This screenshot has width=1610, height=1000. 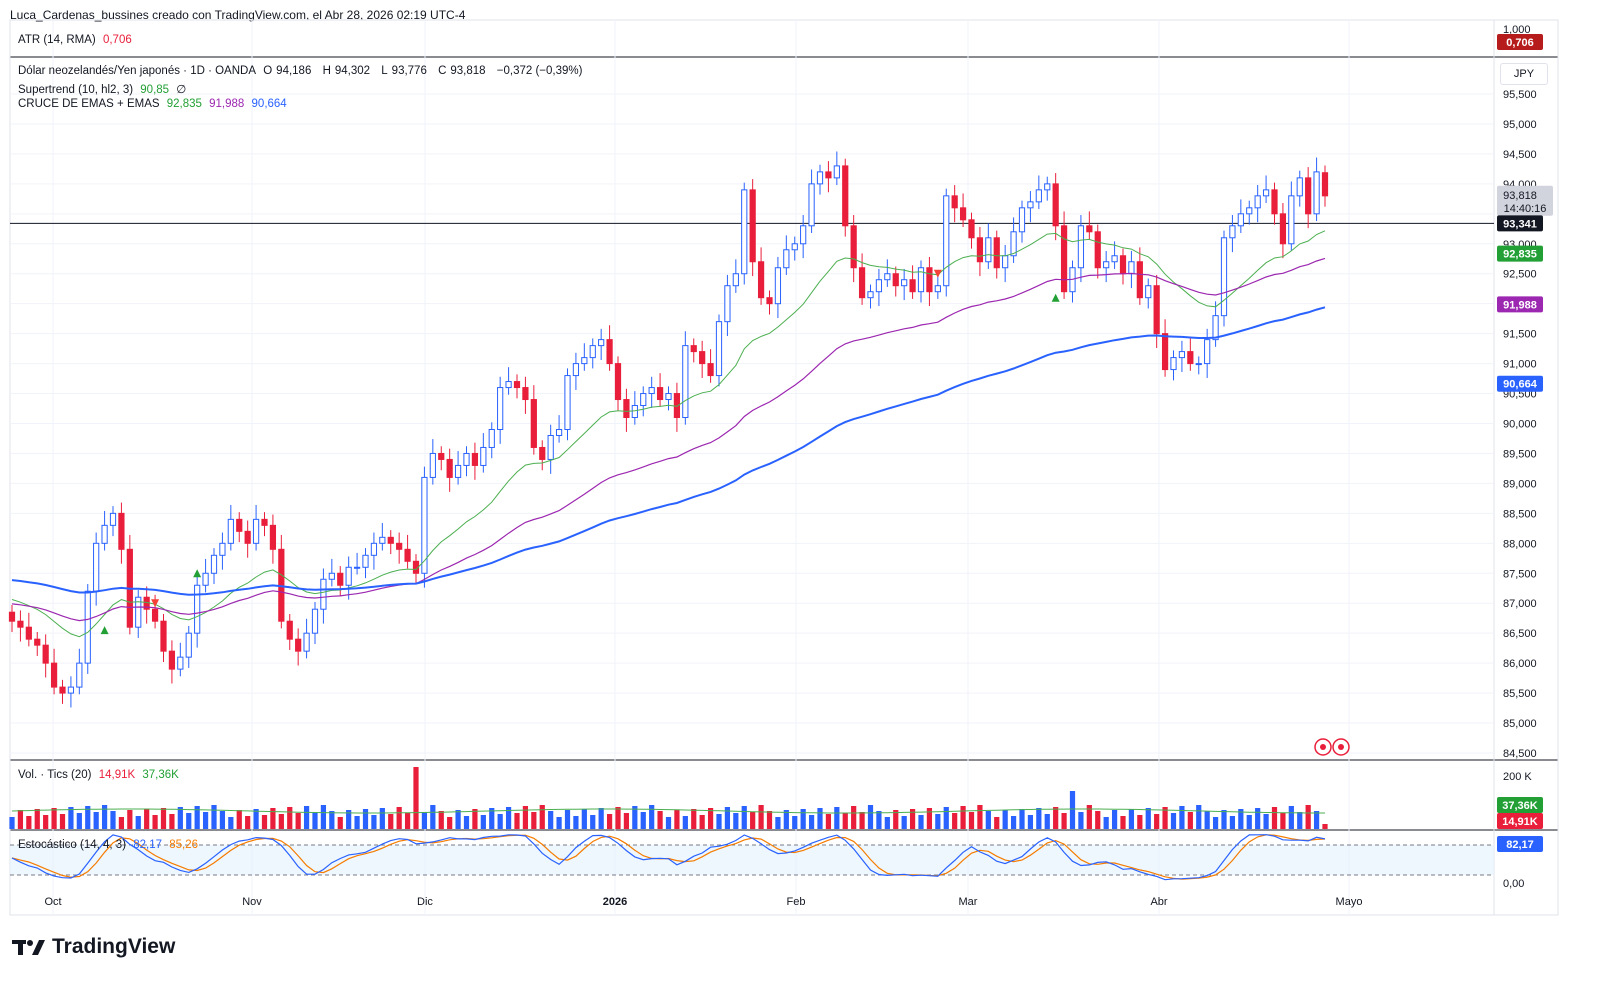 What do you see at coordinates (252, 902) in the screenshot?
I see `x-tick-label: Nov` at bounding box center [252, 902].